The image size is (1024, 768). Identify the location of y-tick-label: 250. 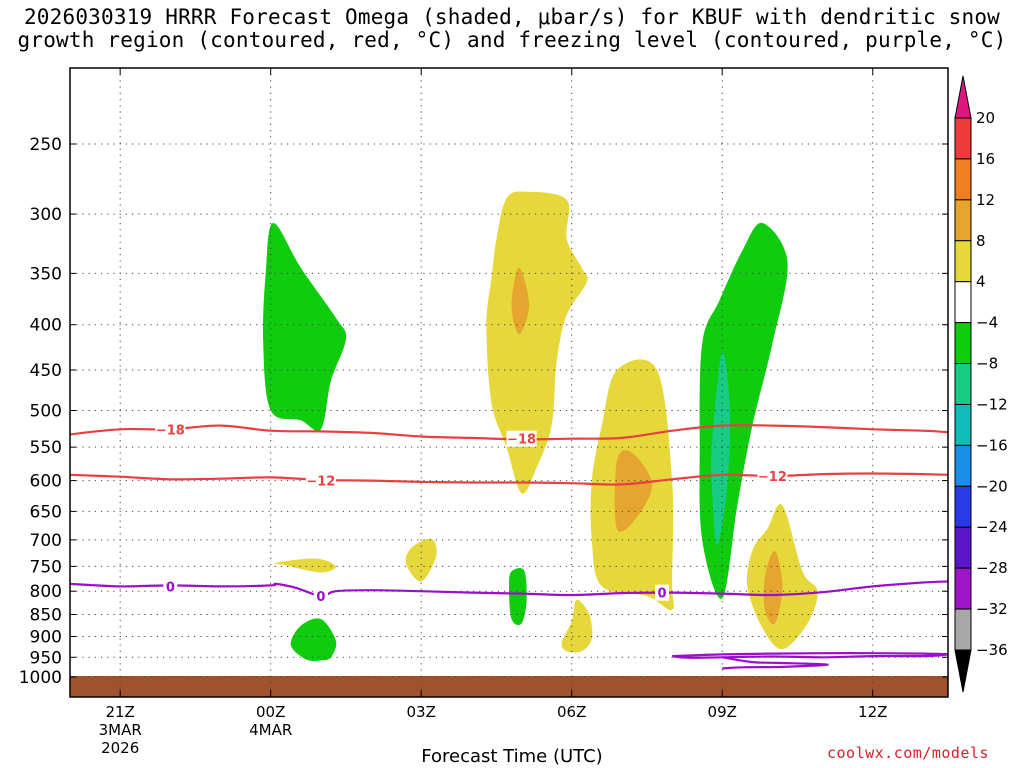
(46, 145).